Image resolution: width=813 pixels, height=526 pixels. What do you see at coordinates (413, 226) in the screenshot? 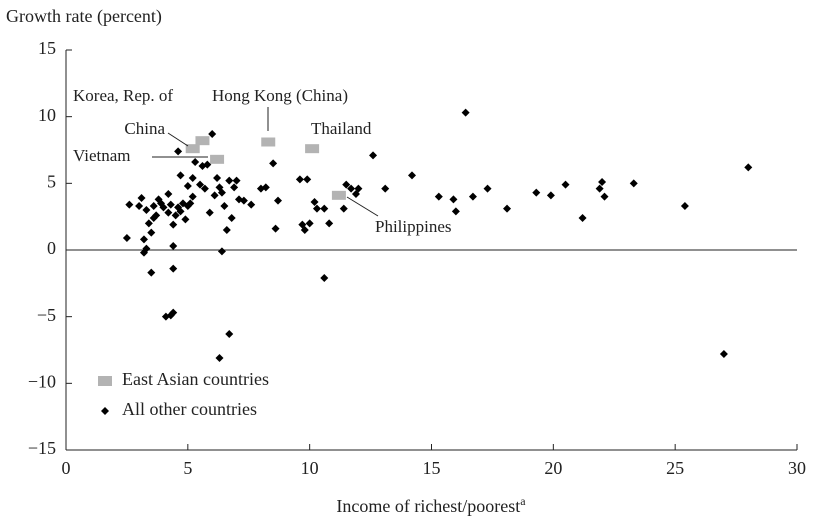
I see `annotation: Philippines` at bounding box center [413, 226].